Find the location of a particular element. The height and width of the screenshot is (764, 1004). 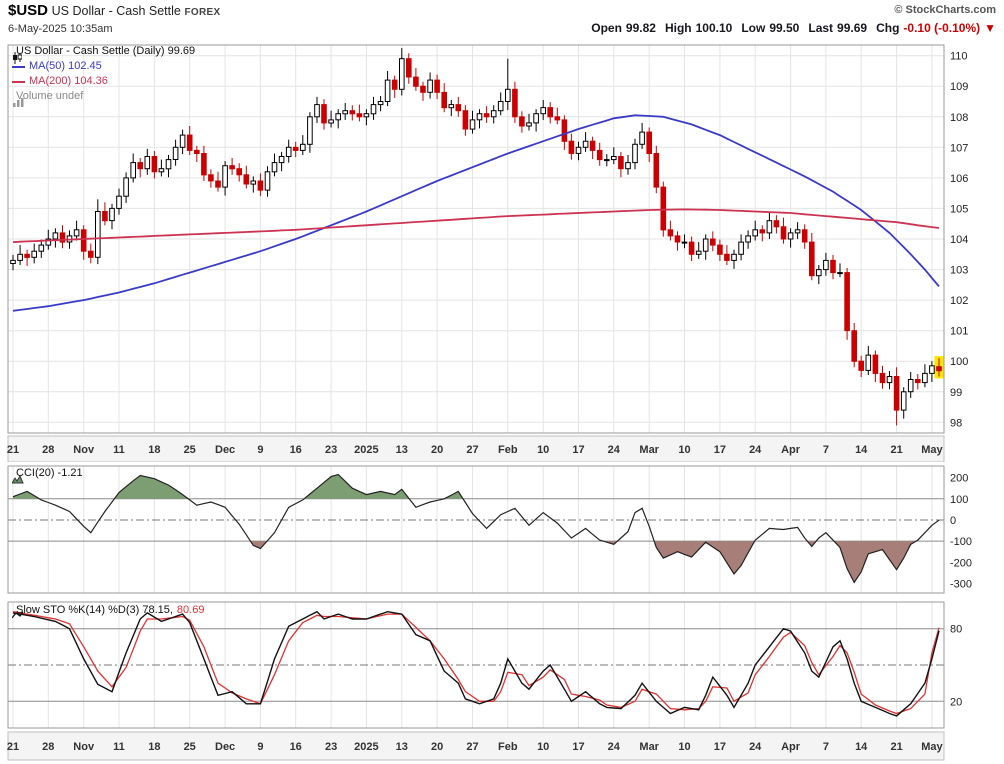

chg-label: Chg is located at coordinates (888, 28).